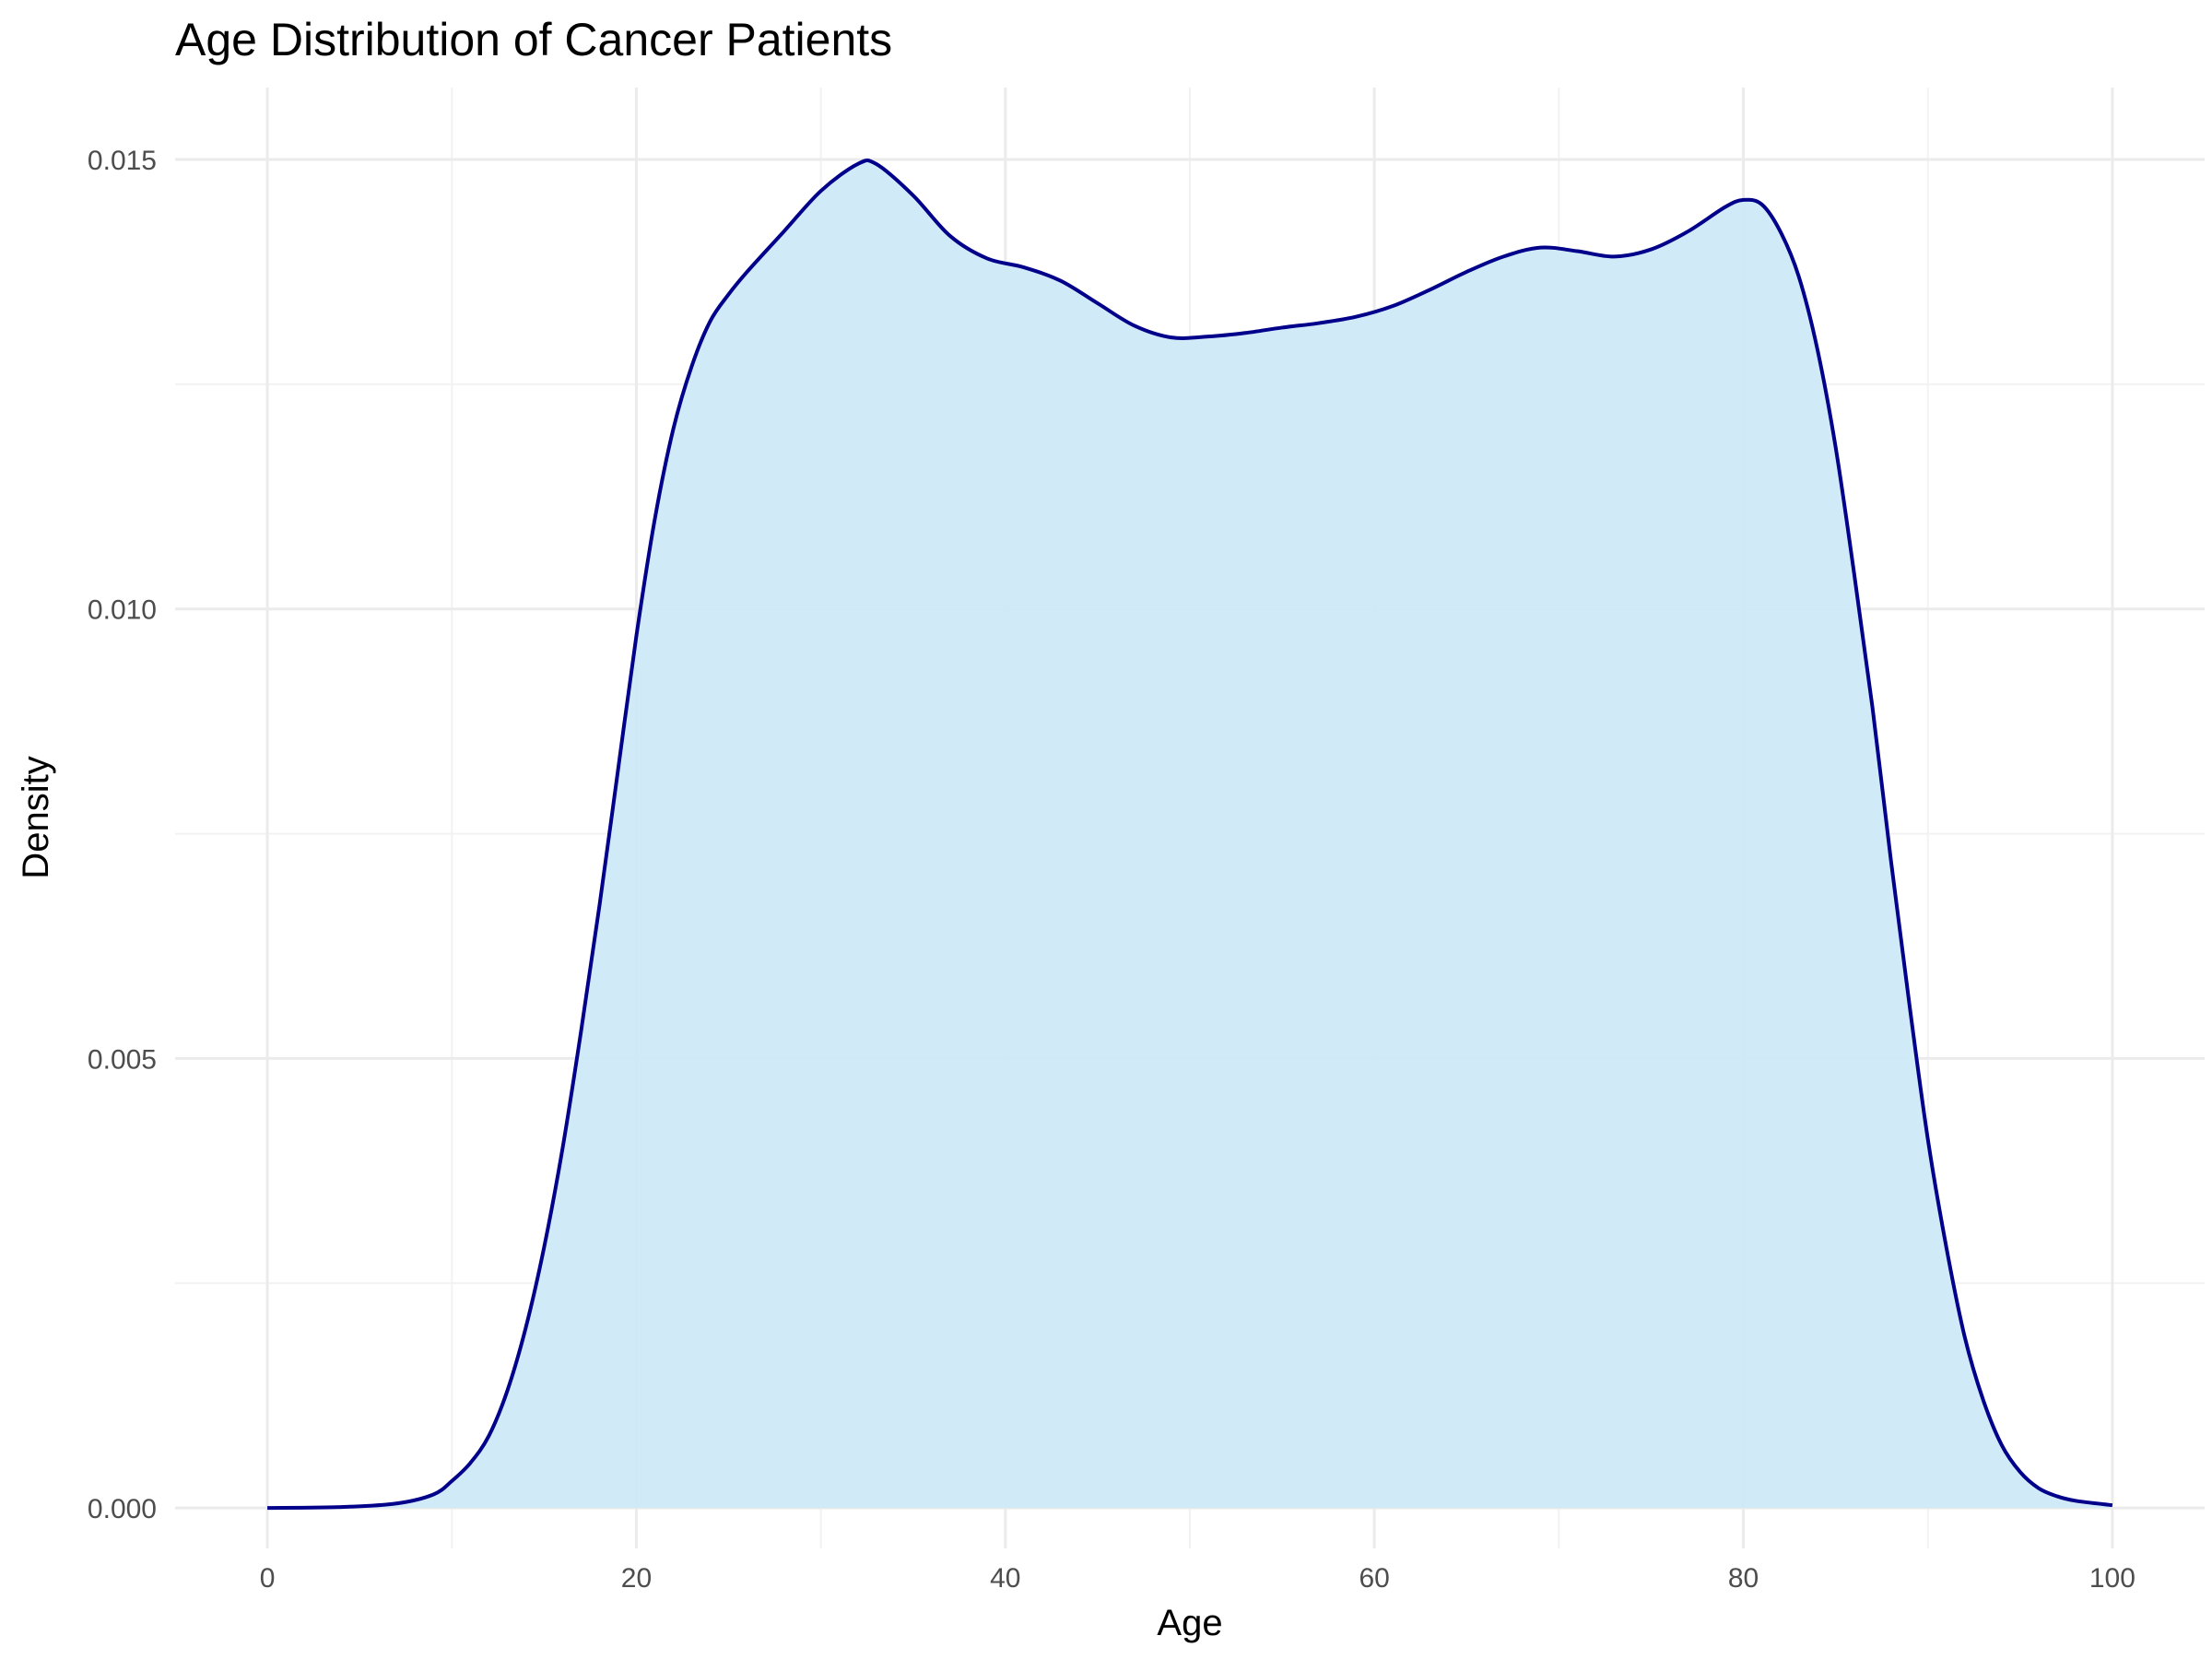  I want to click on x-tick-label: 0, so click(268, 1578).